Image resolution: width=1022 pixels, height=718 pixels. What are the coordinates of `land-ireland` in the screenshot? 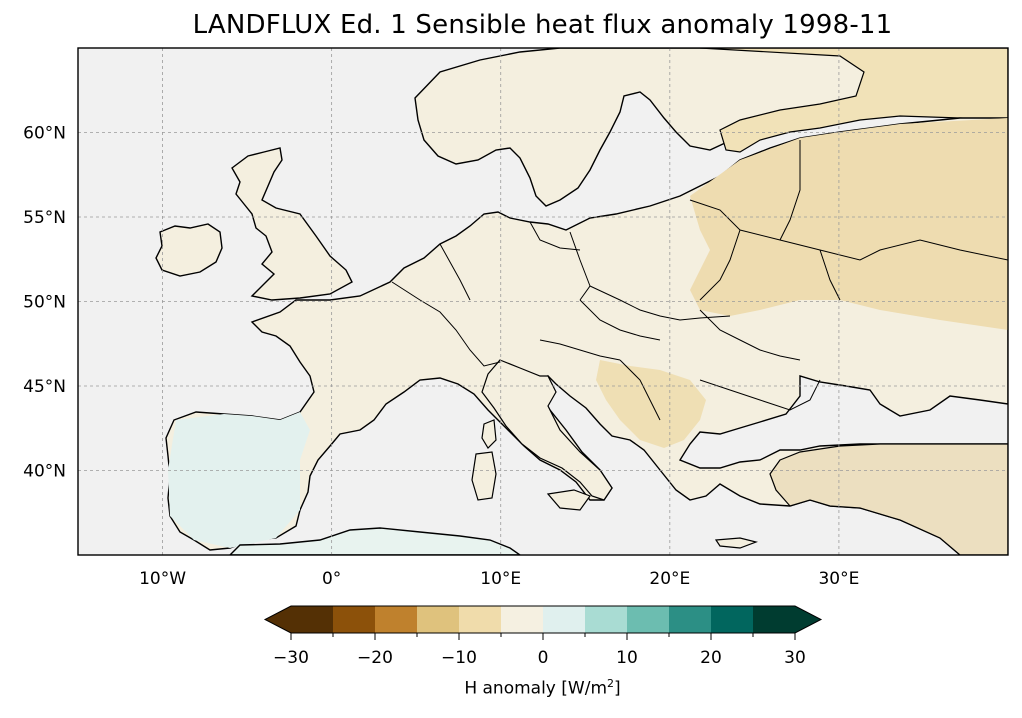 It's located at (189, 250).